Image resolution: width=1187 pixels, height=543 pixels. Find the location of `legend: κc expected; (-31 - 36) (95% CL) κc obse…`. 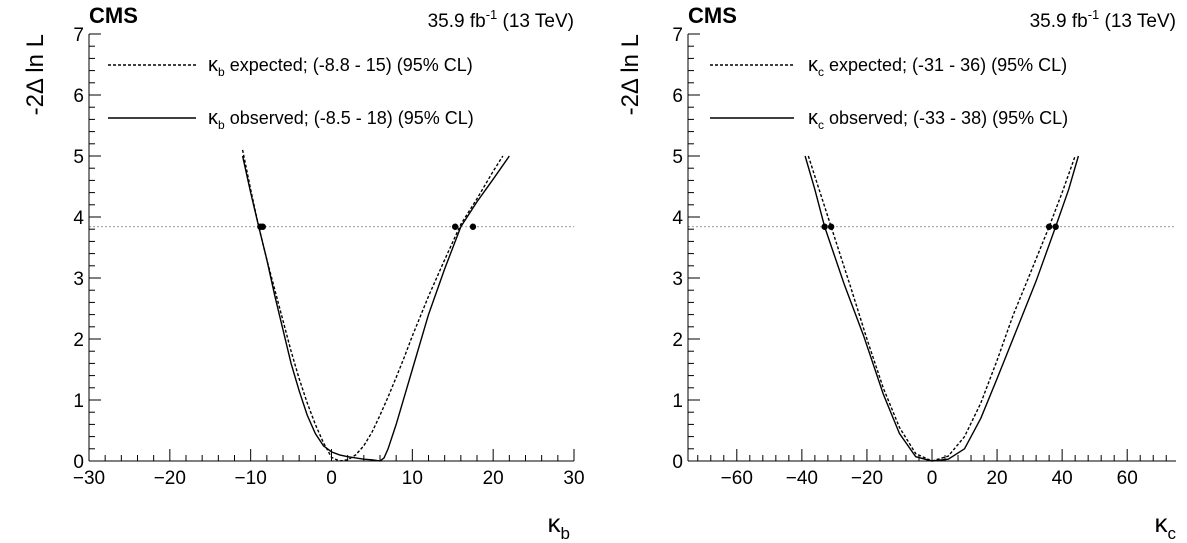

legend: κc expected; (-31 - 36) (95% CL) κc obse… is located at coordinates (889, 93).